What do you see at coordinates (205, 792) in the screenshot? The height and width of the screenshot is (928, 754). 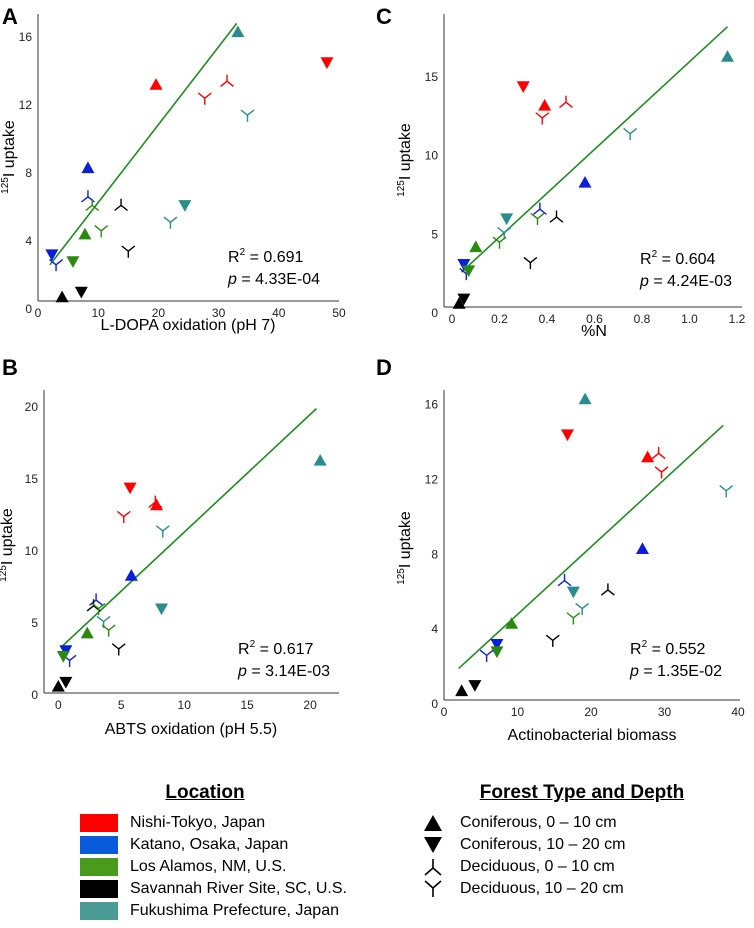 I see `location-legend-title: Location` at bounding box center [205, 792].